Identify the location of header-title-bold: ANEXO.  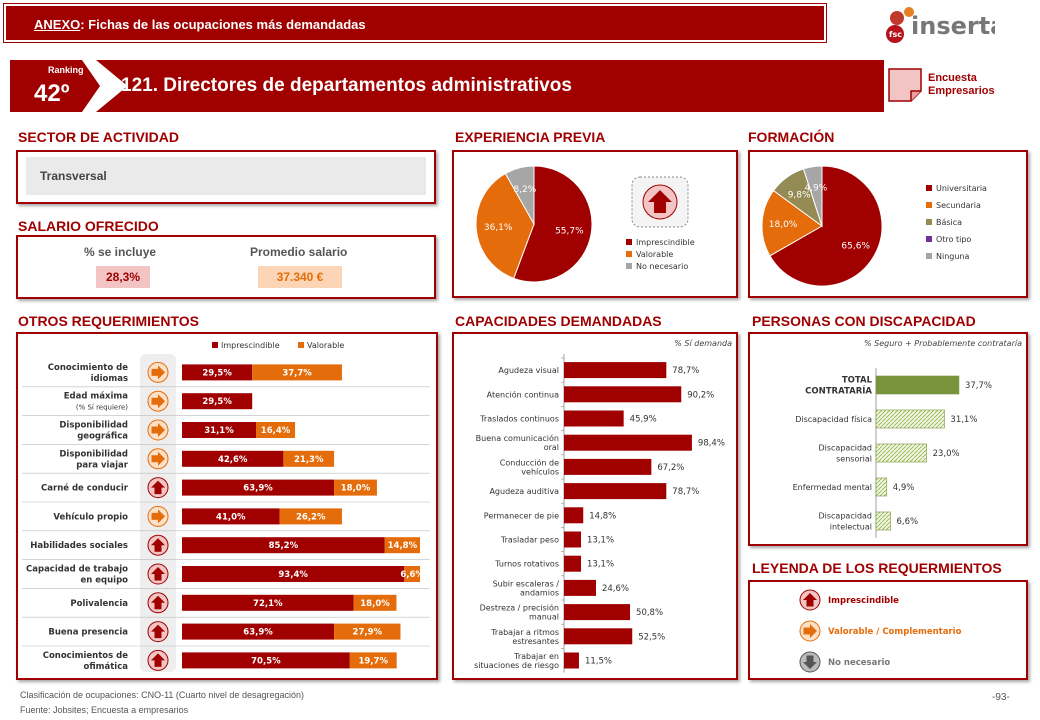
(57, 24).